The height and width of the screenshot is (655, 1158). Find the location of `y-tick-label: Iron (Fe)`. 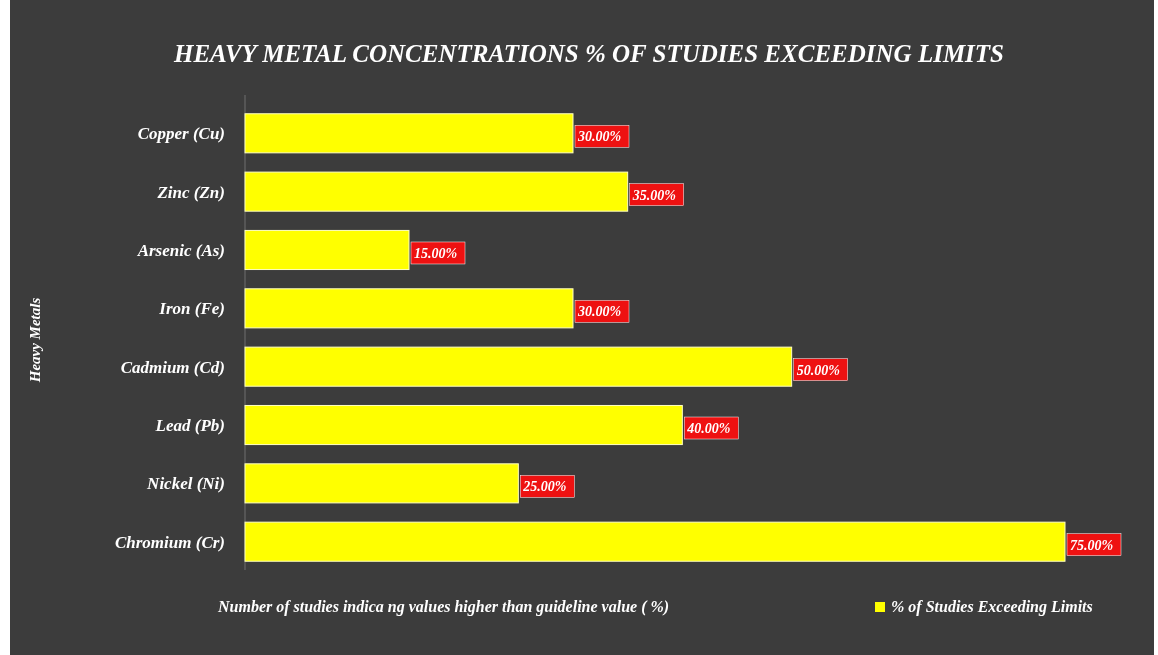

y-tick-label: Iron (Fe) is located at coordinates (191, 309).